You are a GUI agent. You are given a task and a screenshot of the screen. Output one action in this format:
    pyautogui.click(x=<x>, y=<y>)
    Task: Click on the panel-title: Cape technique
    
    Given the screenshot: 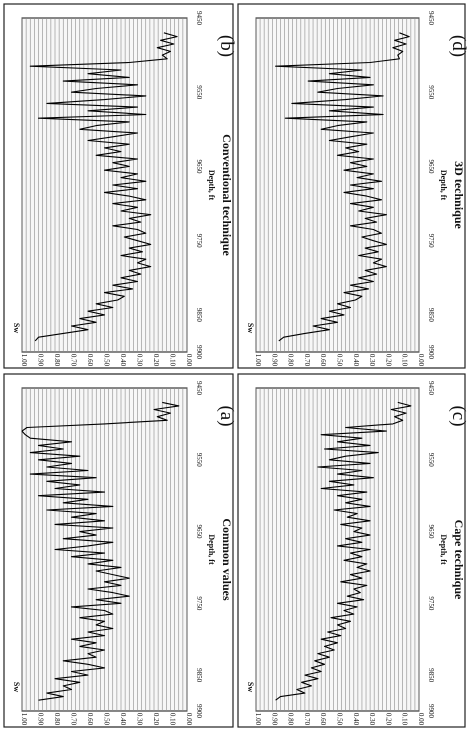 What is the action you would take?
    pyautogui.click(x=459, y=560)
    